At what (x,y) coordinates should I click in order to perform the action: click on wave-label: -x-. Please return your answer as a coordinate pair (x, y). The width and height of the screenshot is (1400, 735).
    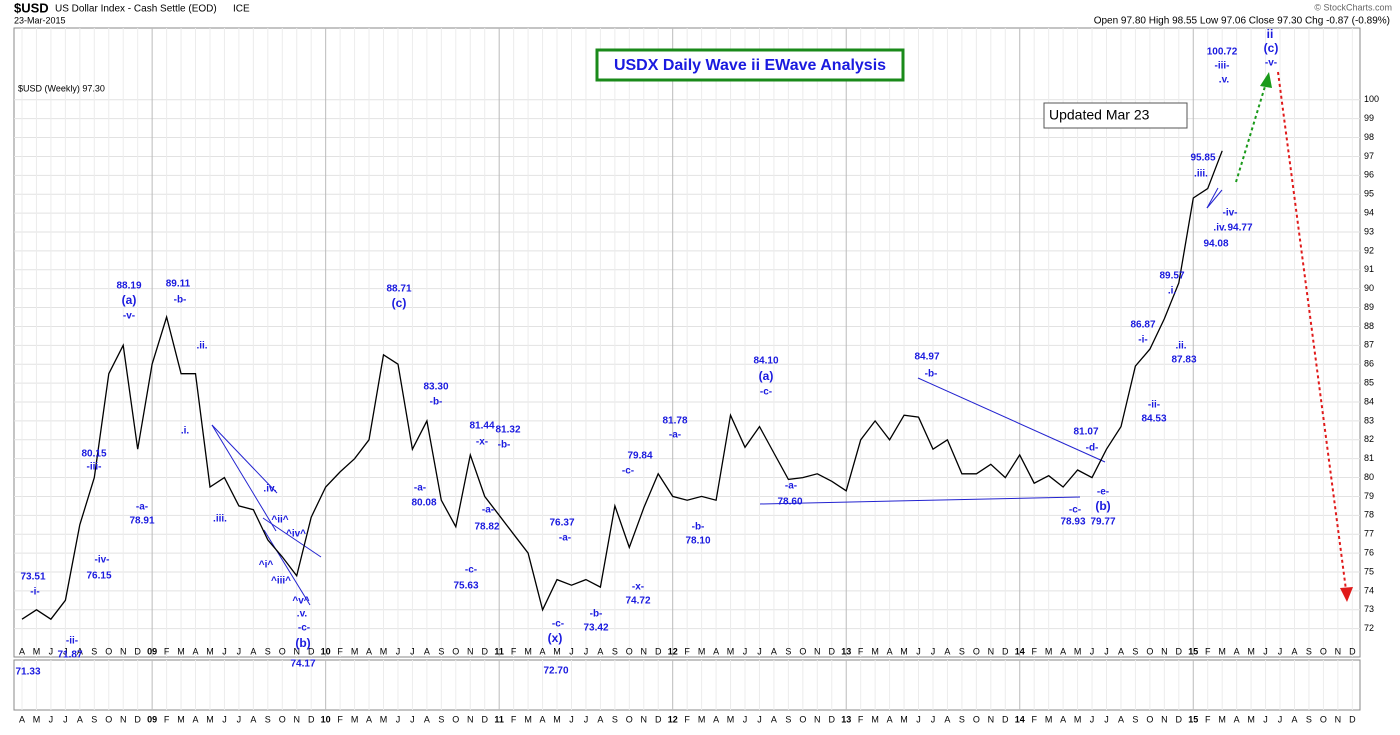
    Looking at the image, I should click on (482, 442).